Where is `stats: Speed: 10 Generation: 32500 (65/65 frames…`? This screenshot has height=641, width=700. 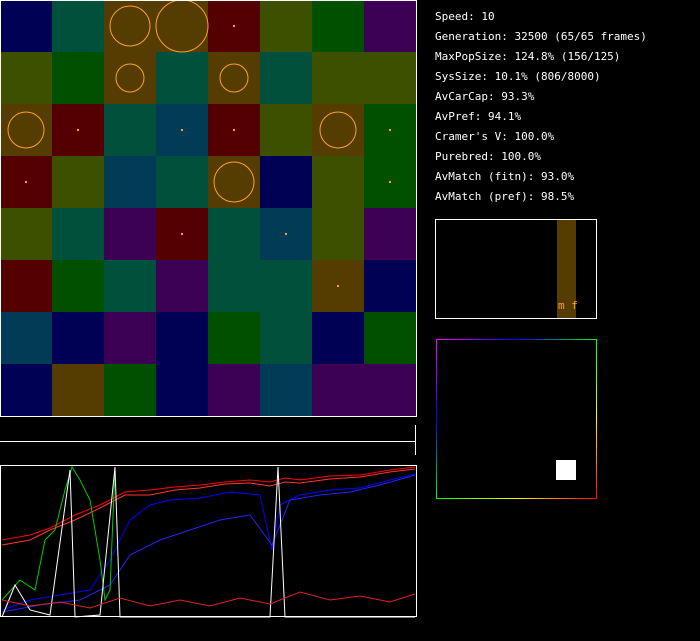
stats: Speed: 10 Generation: 32500 (65/65 frames… is located at coordinates (541, 106).